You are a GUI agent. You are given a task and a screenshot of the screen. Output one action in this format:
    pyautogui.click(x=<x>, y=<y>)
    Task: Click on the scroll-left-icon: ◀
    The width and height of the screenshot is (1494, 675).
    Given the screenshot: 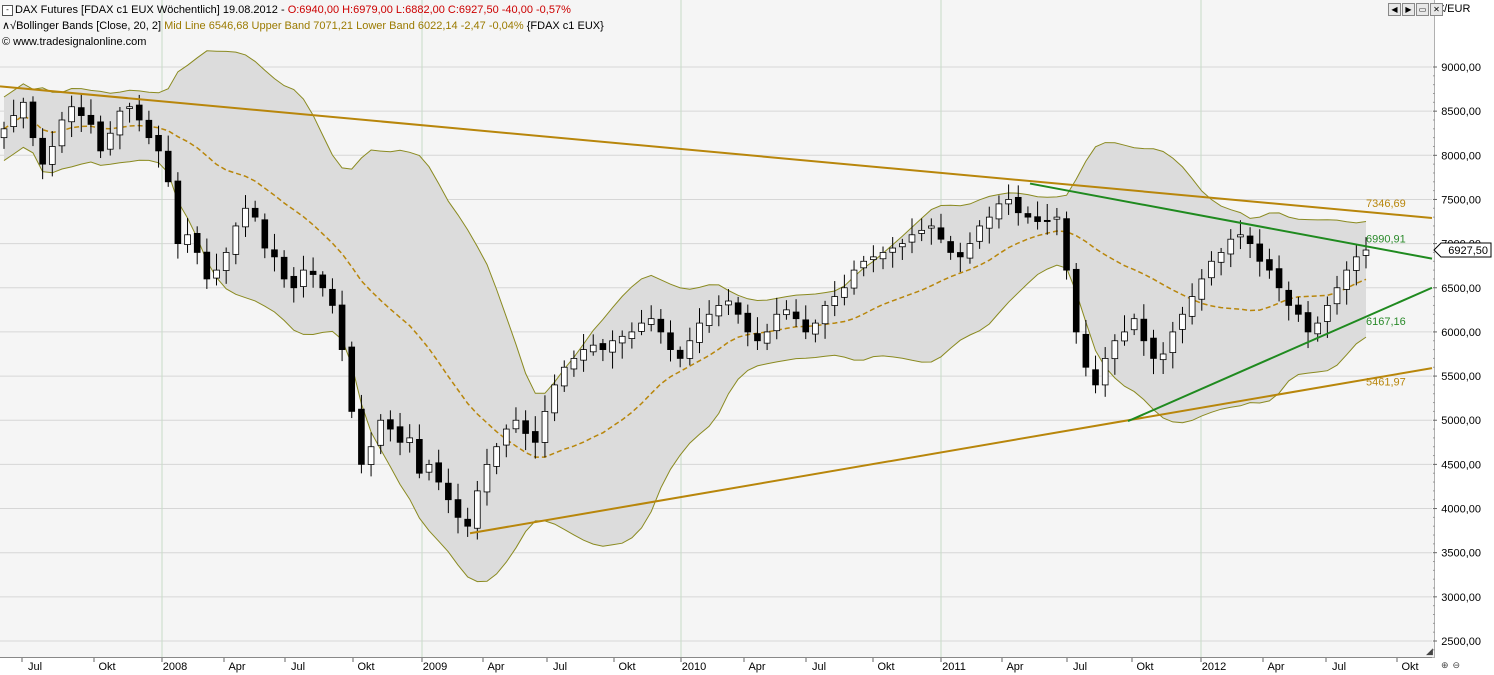 What is the action you would take?
    pyautogui.click(x=1394, y=9)
    